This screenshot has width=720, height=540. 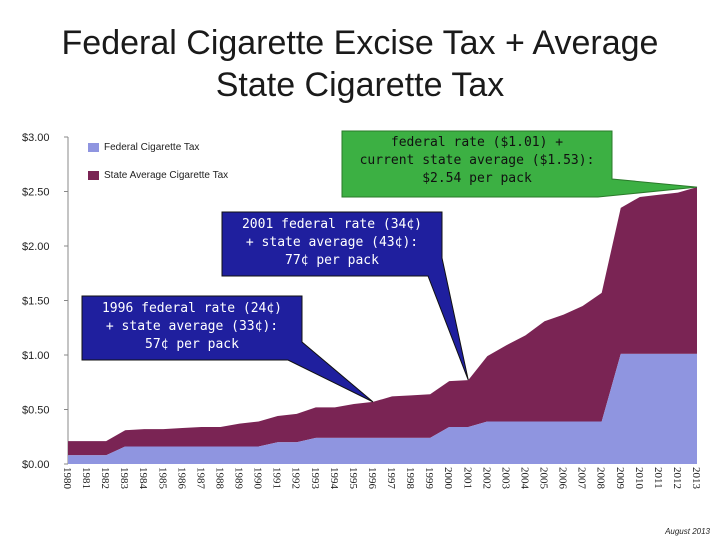 What do you see at coordinates (391, 478) in the screenshot?
I see `x-tick-label: 1997` at bounding box center [391, 478].